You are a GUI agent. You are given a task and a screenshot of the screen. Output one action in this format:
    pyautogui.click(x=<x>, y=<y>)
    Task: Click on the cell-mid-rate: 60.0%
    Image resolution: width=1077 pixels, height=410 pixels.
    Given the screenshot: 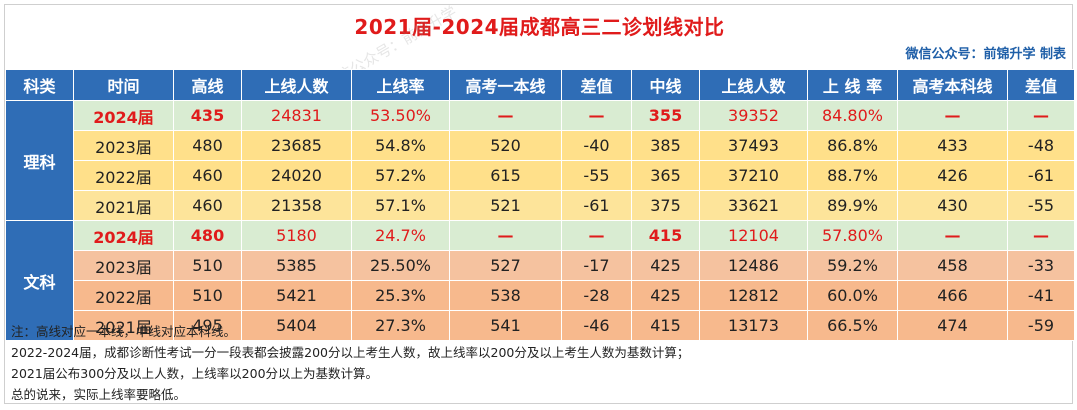 What is the action you would take?
    pyautogui.click(x=852, y=295)
    